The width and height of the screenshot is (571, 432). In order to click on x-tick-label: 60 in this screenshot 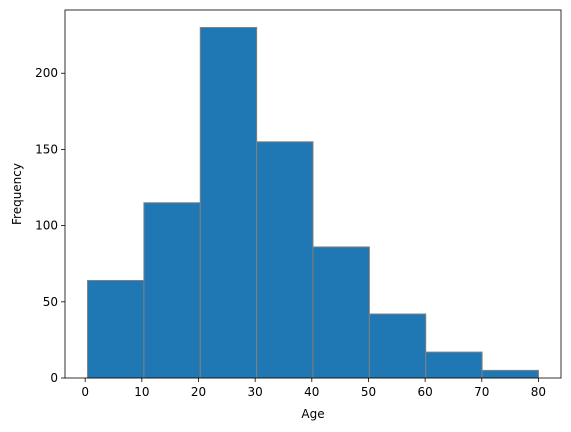, I will do `click(424, 392)`.